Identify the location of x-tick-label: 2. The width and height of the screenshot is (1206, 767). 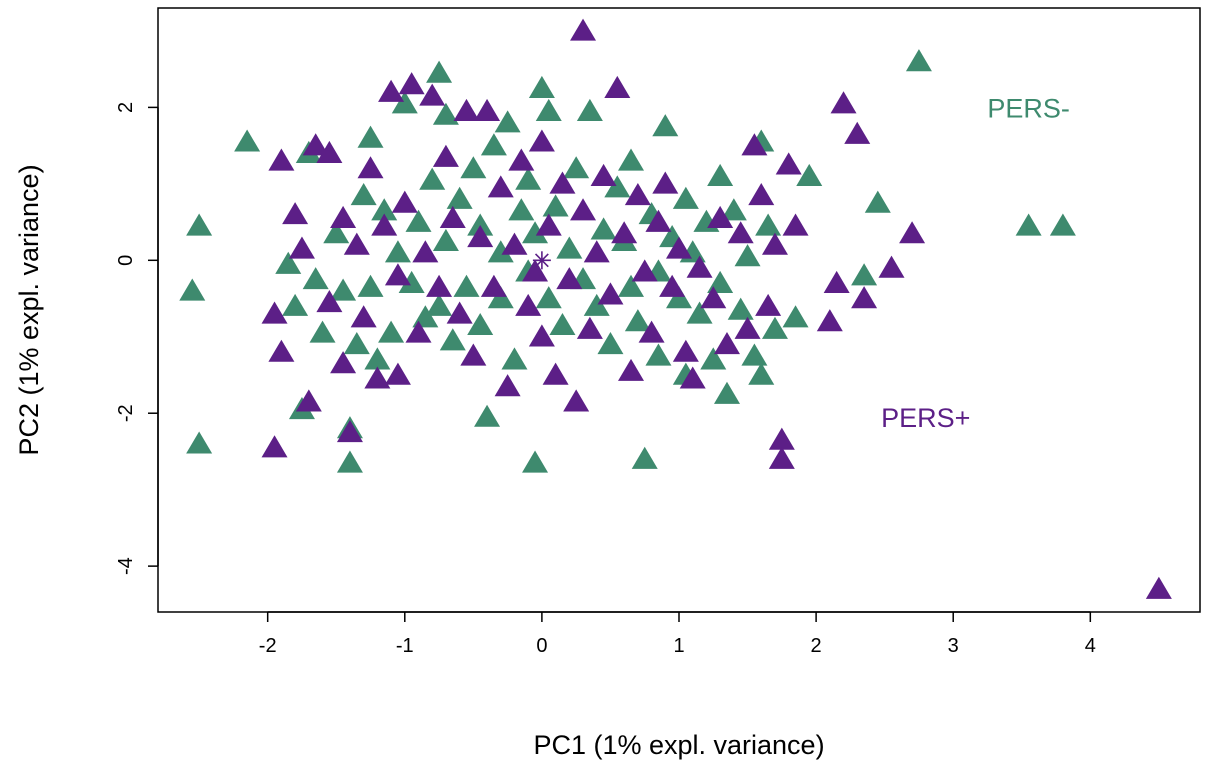
(816, 646).